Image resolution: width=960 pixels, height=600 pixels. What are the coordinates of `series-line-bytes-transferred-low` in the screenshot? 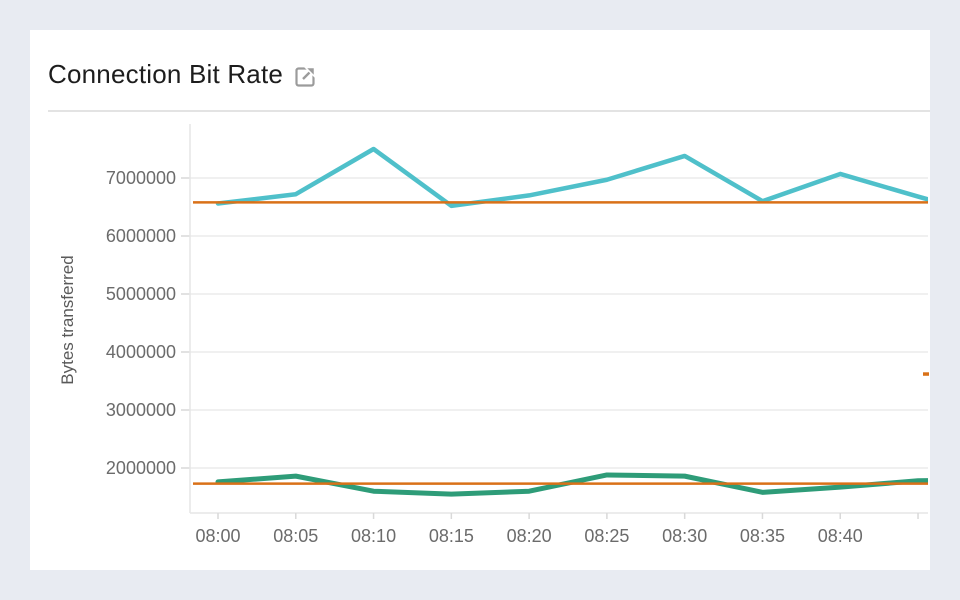 It's located at (571, 484).